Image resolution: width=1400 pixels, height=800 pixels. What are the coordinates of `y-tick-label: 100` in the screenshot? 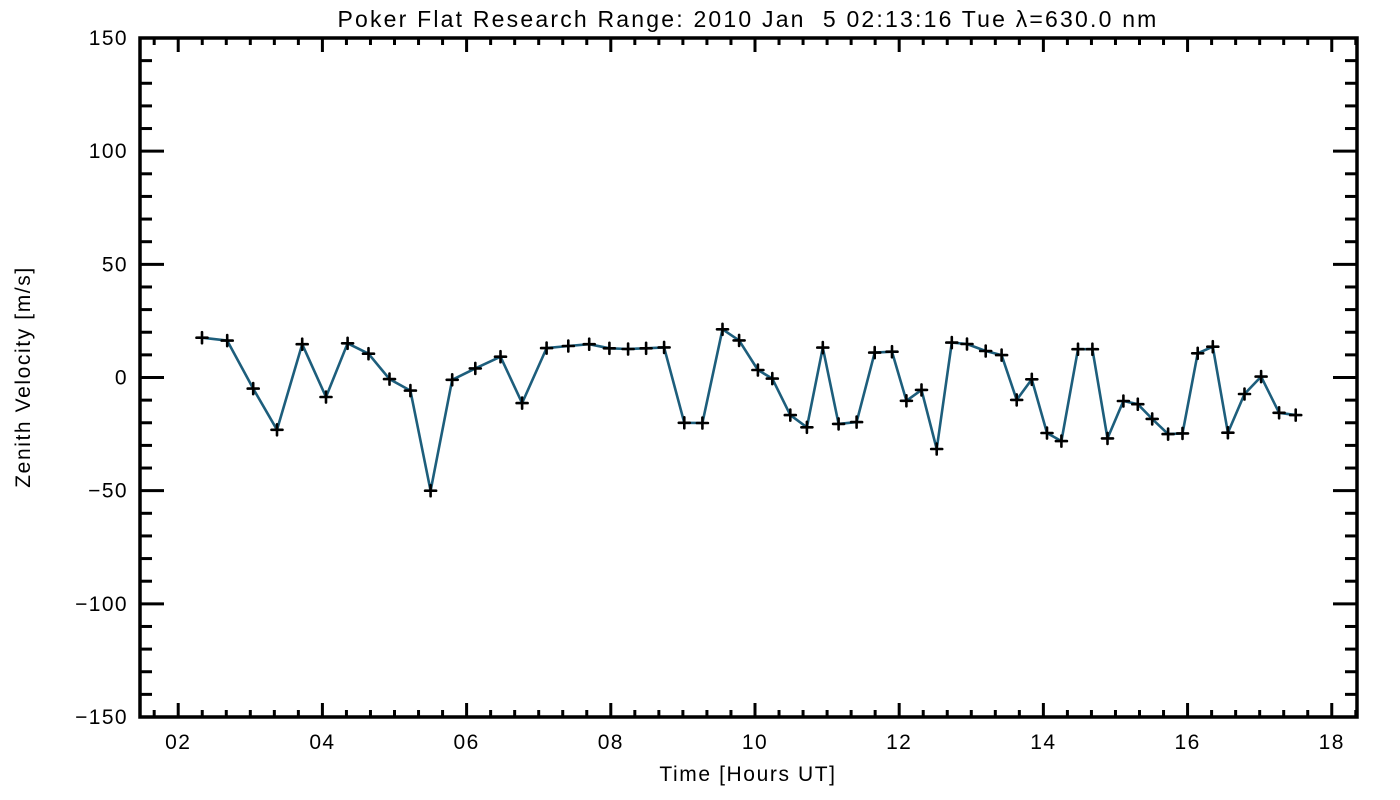 It's located at (108, 151).